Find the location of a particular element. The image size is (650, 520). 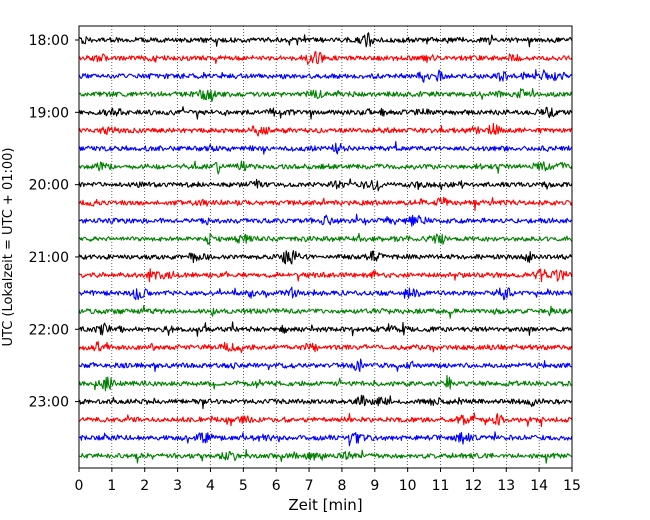

x-tick-label: 2 is located at coordinates (144, 486).